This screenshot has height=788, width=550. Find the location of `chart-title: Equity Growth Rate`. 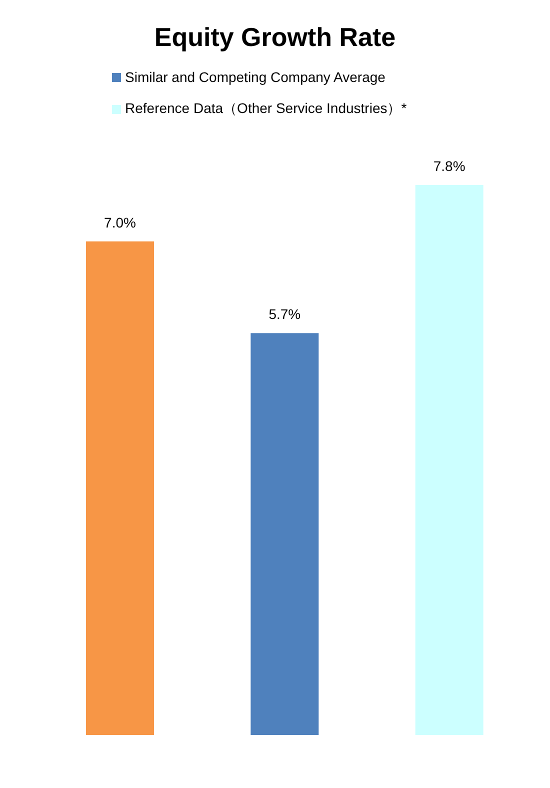

chart-title: Equity Growth Rate is located at coordinates (275, 37).